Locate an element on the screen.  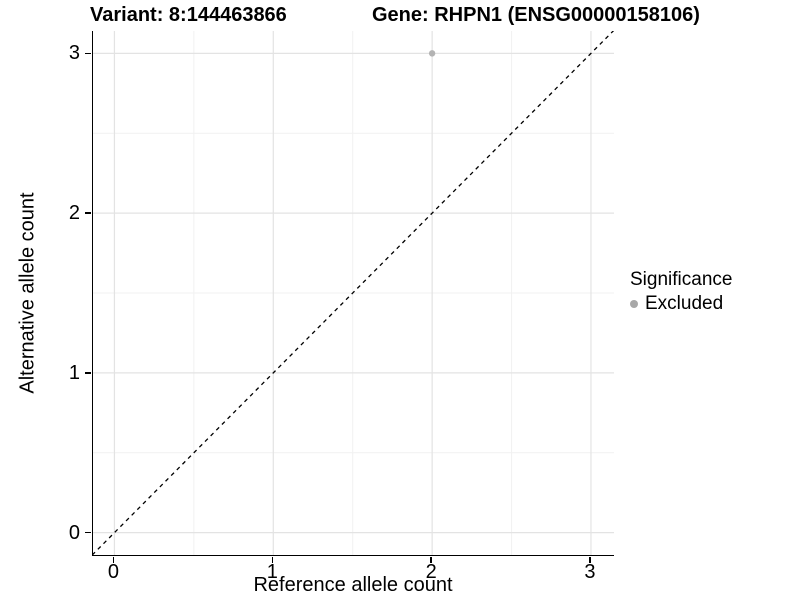
data-point-excluded is located at coordinates (432, 53).